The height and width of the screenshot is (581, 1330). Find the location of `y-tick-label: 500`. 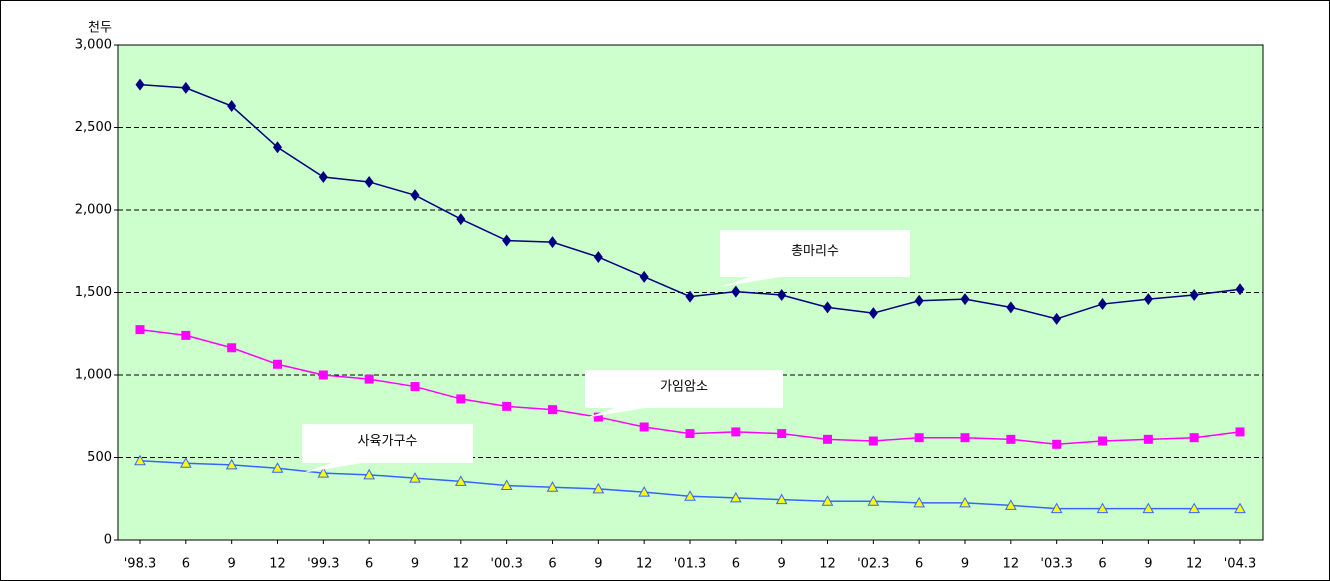

y-tick-label: 500 is located at coordinates (99, 457).